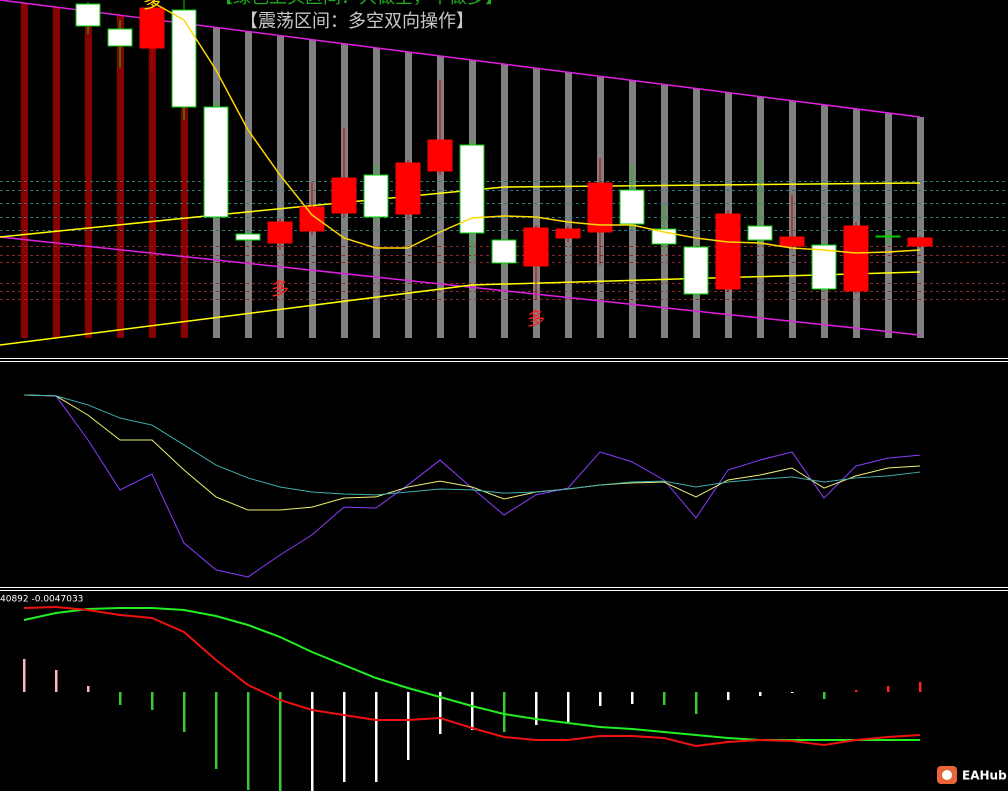 The height and width of the screenshot is (791, 1008). Describe the element at coordinates (984, 776) in the screenshot. I see `watermark: EAHub` at that location.